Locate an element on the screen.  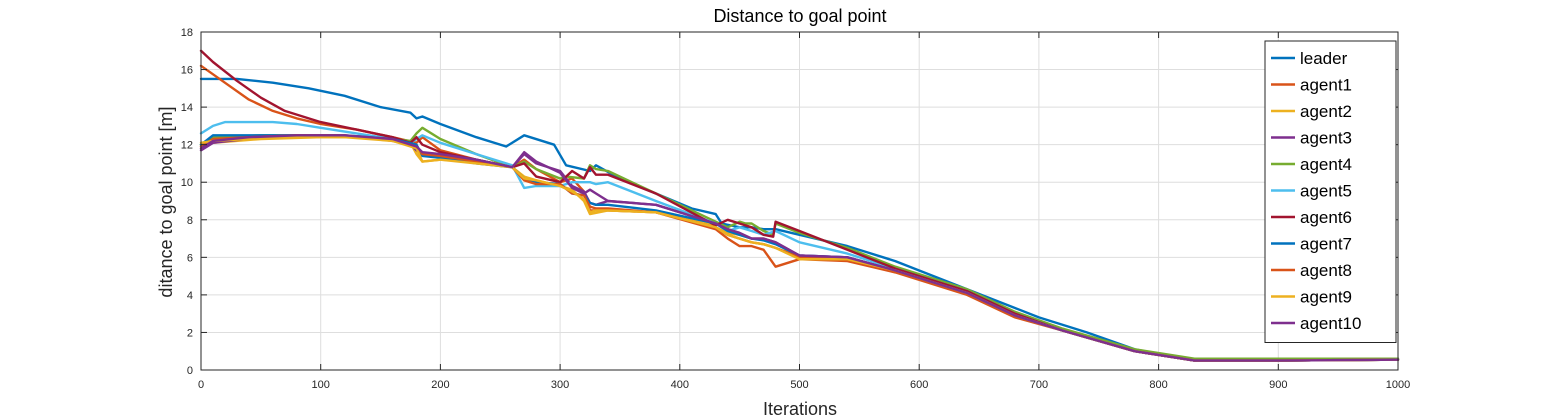
y-tick-label: 10 is located at coordinates (187, 183).